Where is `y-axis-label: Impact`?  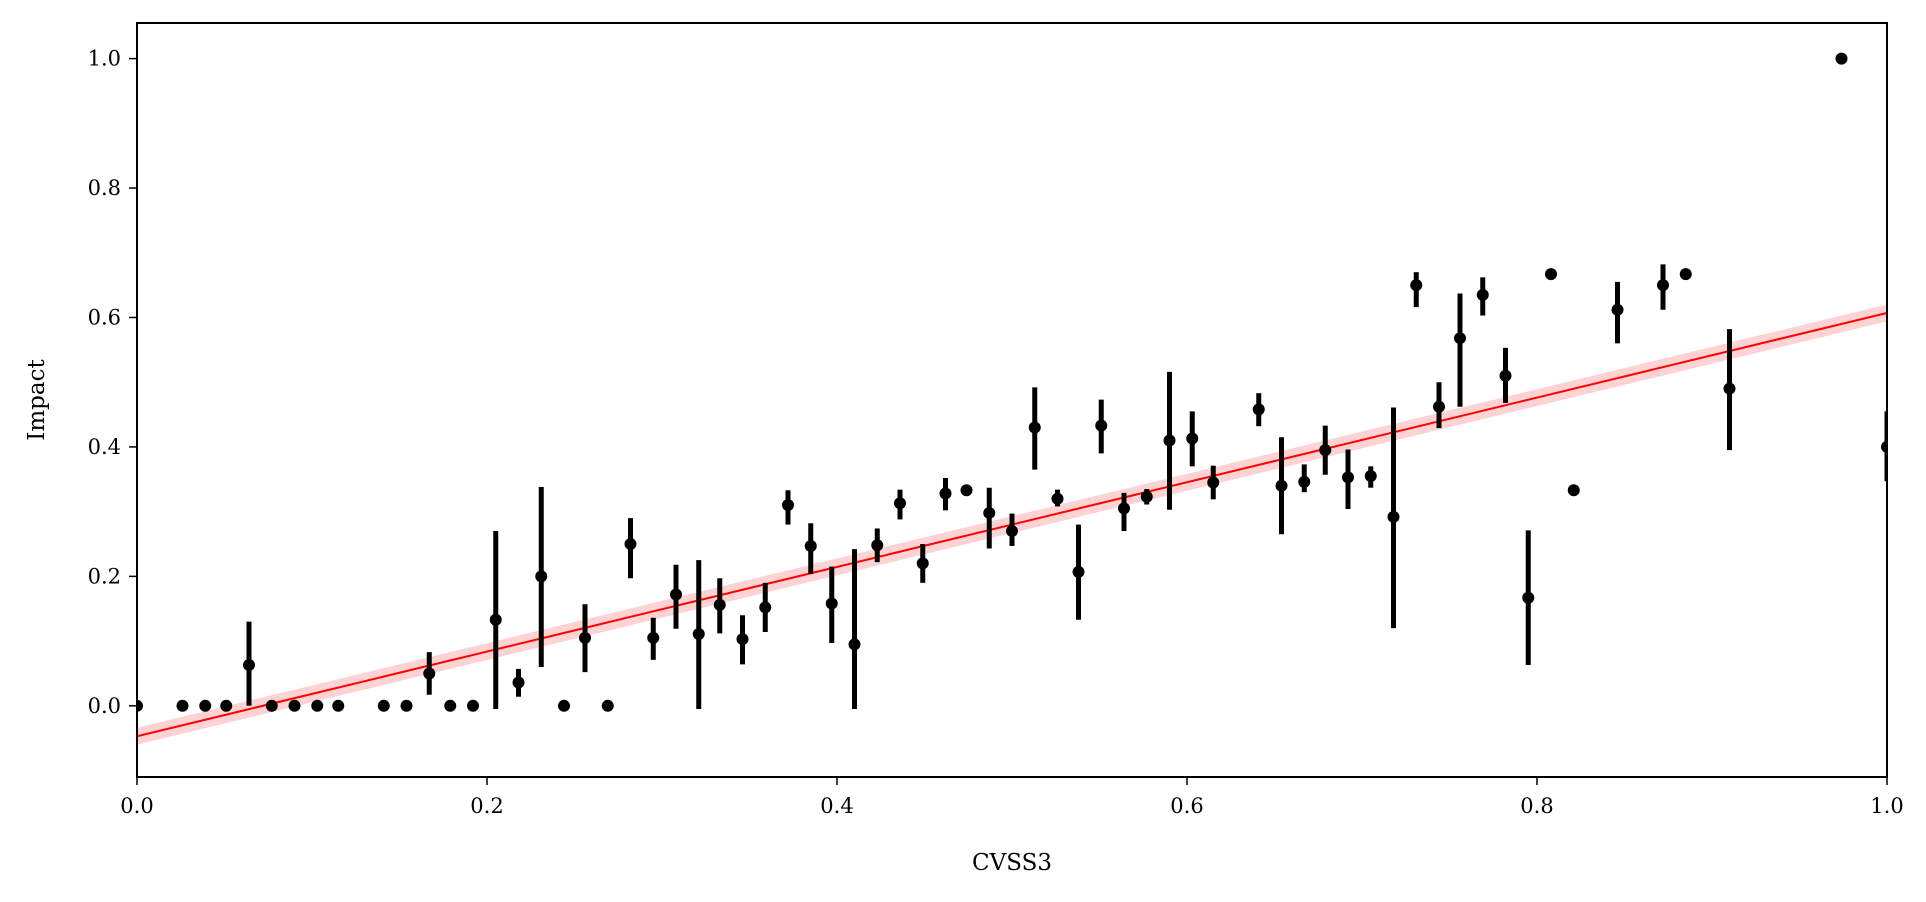 y-axis-label: Impact is located at coordinates (37, 400).